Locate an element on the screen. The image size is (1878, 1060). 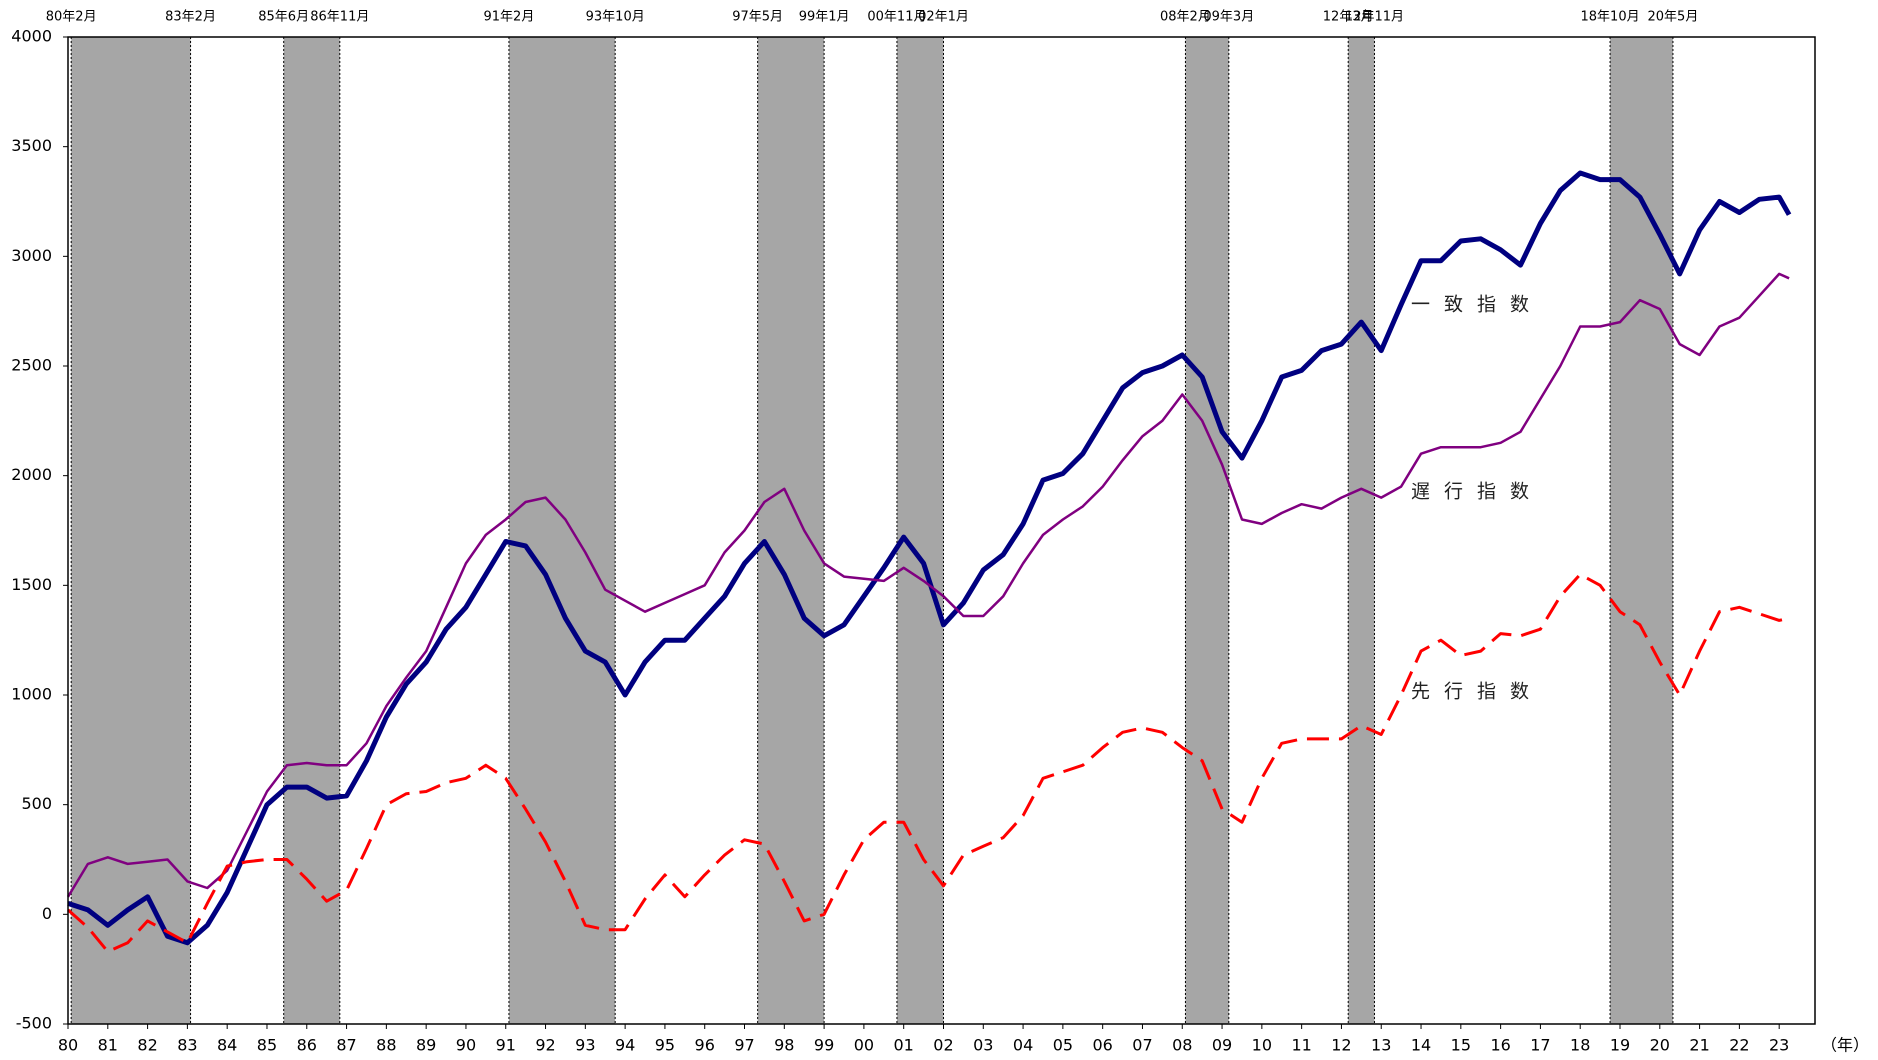
y-tick-label: 1000 is located at coordinates (31, 694).